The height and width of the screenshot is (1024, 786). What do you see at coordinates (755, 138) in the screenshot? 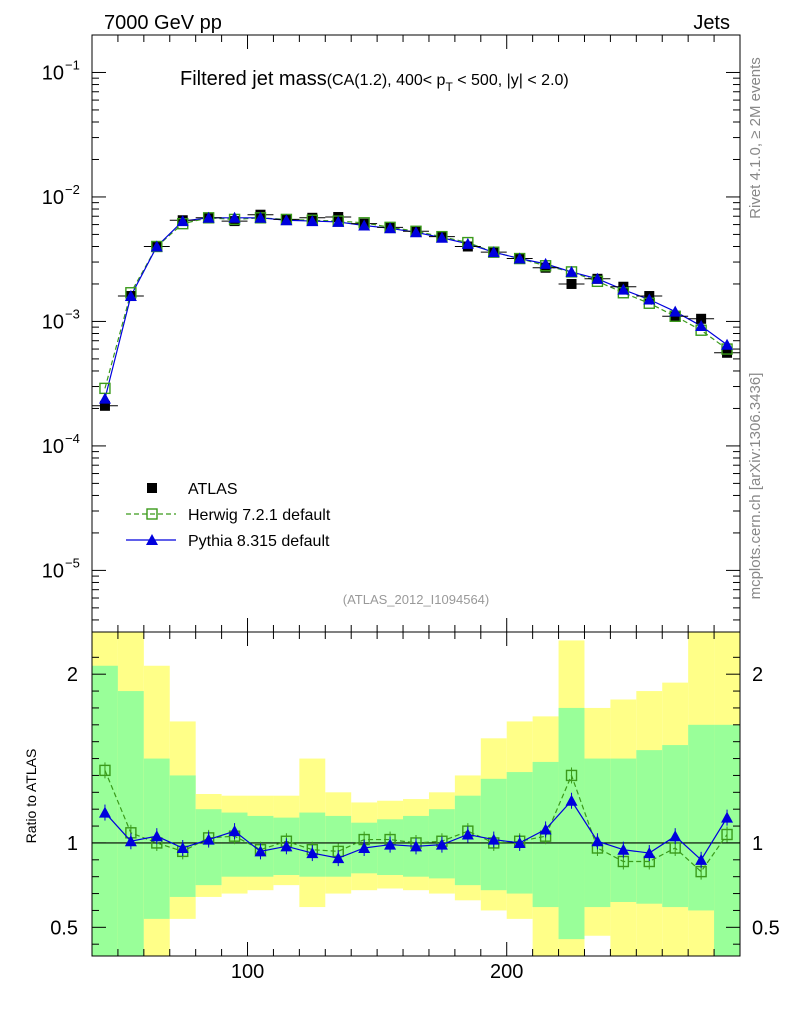
I see `rivet-version-label: Rivet 4.1.0, ≥ 2M events` at bounding box center [755, 138].